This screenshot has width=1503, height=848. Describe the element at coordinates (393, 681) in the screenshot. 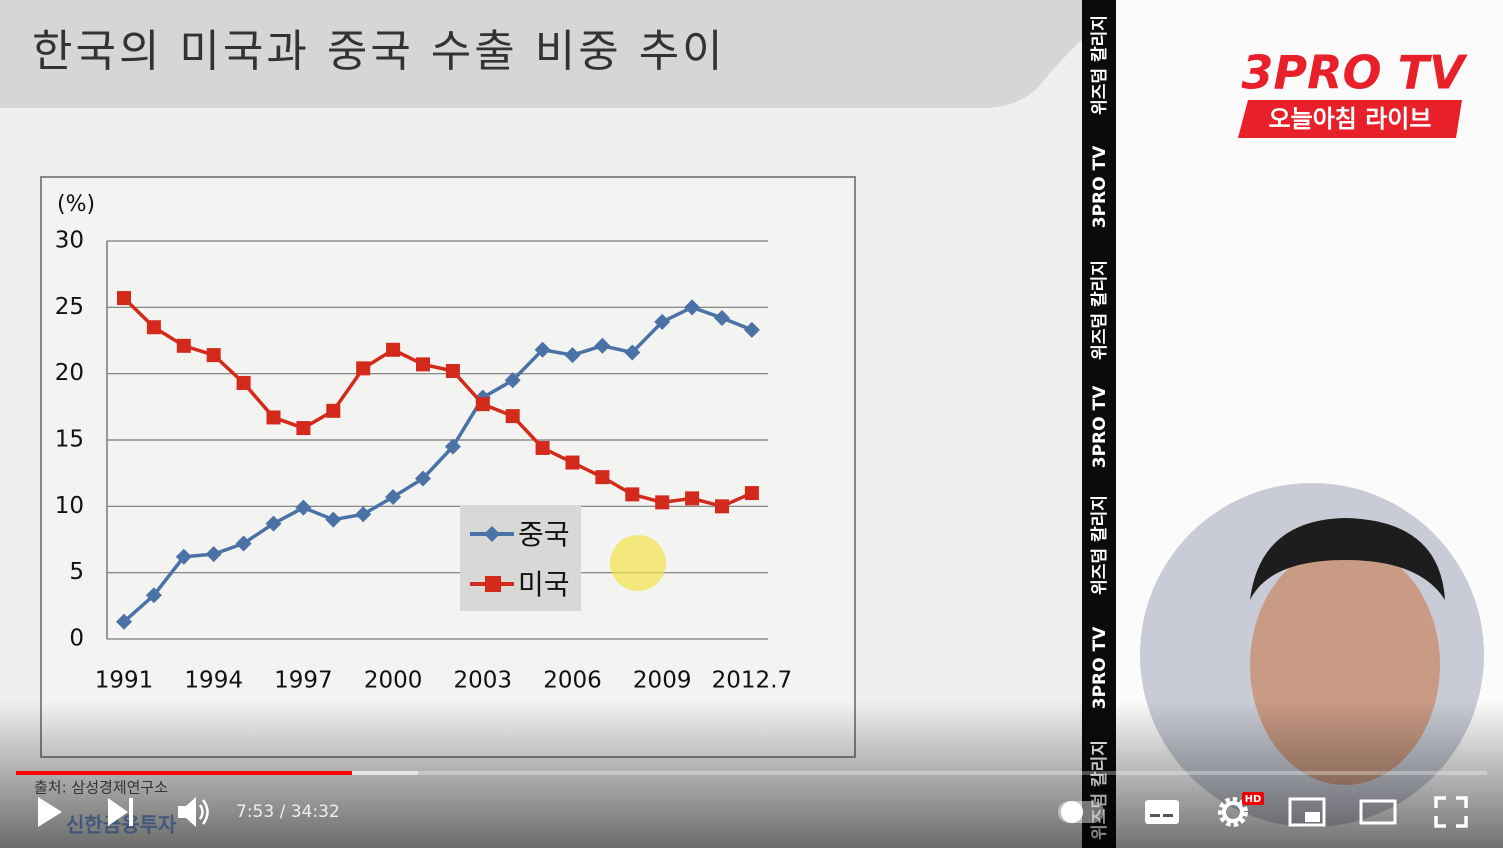

I see `x-tick-label: 2000` at that location.